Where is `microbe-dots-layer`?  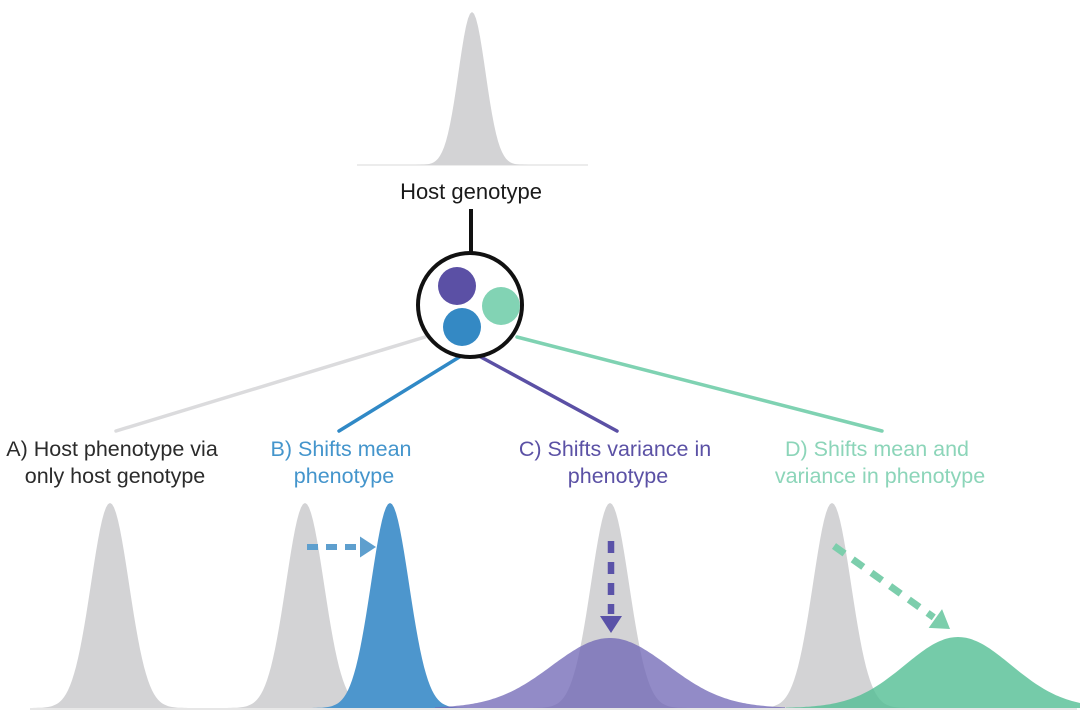
microbe-dots-layer is located at coordinates (479, 306).